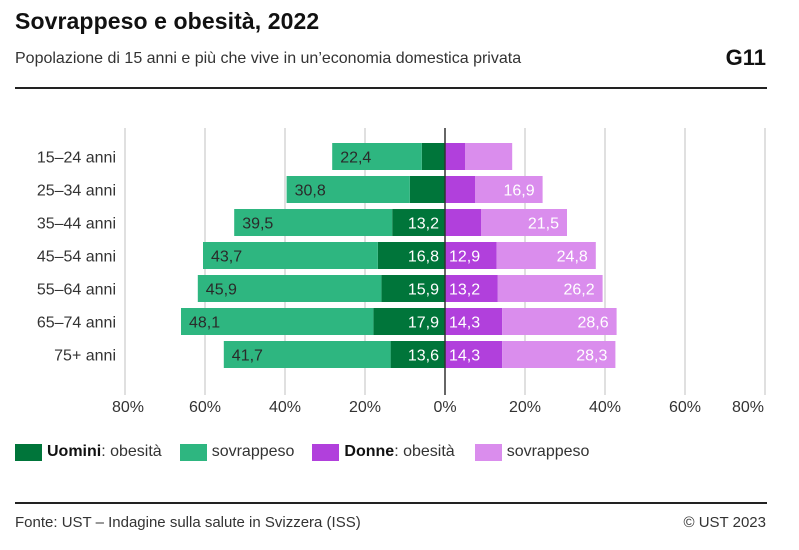 The height and width of the screenshot is (550, 799). What do you see at coordinates (518, 191) in the screenshot?
I see `data-label: 16,9` at bounding box center [518, 191].